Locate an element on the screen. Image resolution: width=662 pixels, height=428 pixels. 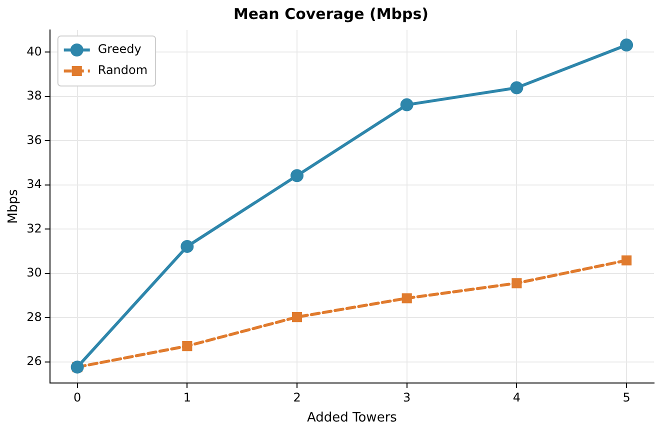
y-tick-label: 36 is located at coordinates (34, 139).